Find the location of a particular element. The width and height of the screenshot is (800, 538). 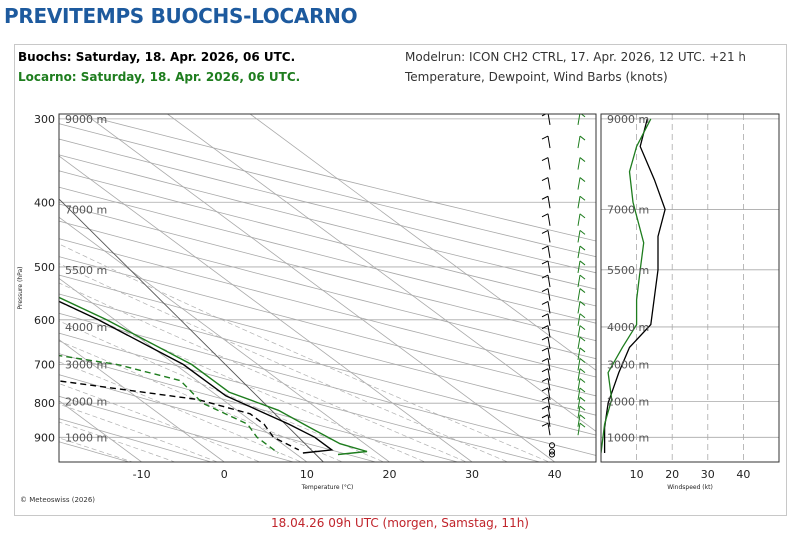

isotherm-line is located at coordinates (183, 369).